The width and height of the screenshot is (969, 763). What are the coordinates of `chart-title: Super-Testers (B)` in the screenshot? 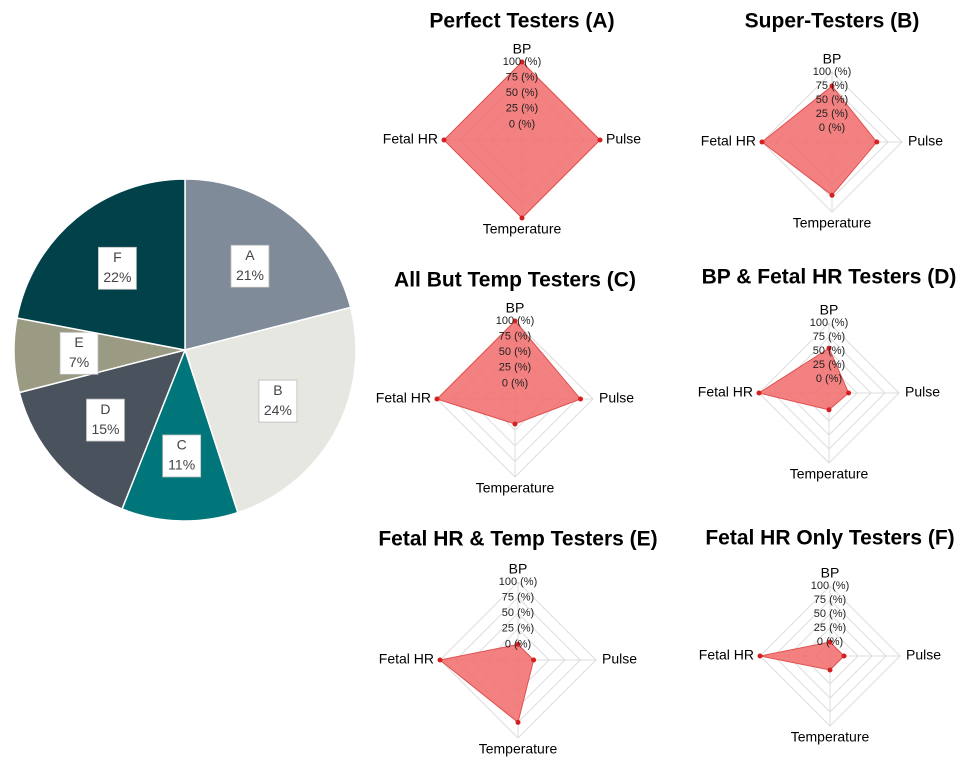 It's located at (832, 21).